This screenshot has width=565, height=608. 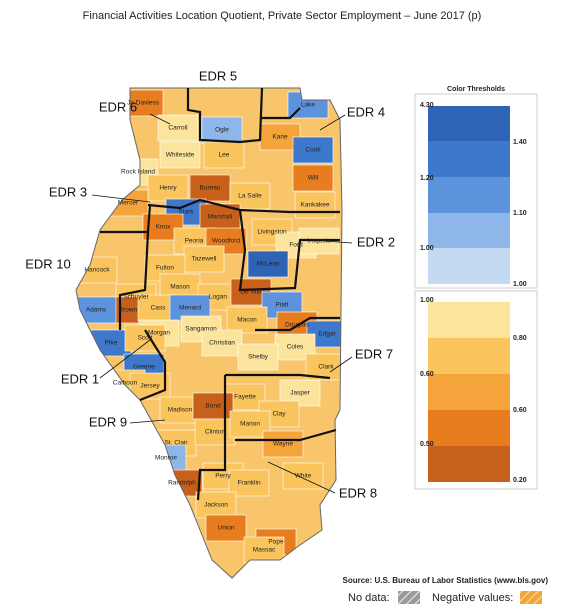 I want to click on county-label: Adams, so click(x=96, y=310).